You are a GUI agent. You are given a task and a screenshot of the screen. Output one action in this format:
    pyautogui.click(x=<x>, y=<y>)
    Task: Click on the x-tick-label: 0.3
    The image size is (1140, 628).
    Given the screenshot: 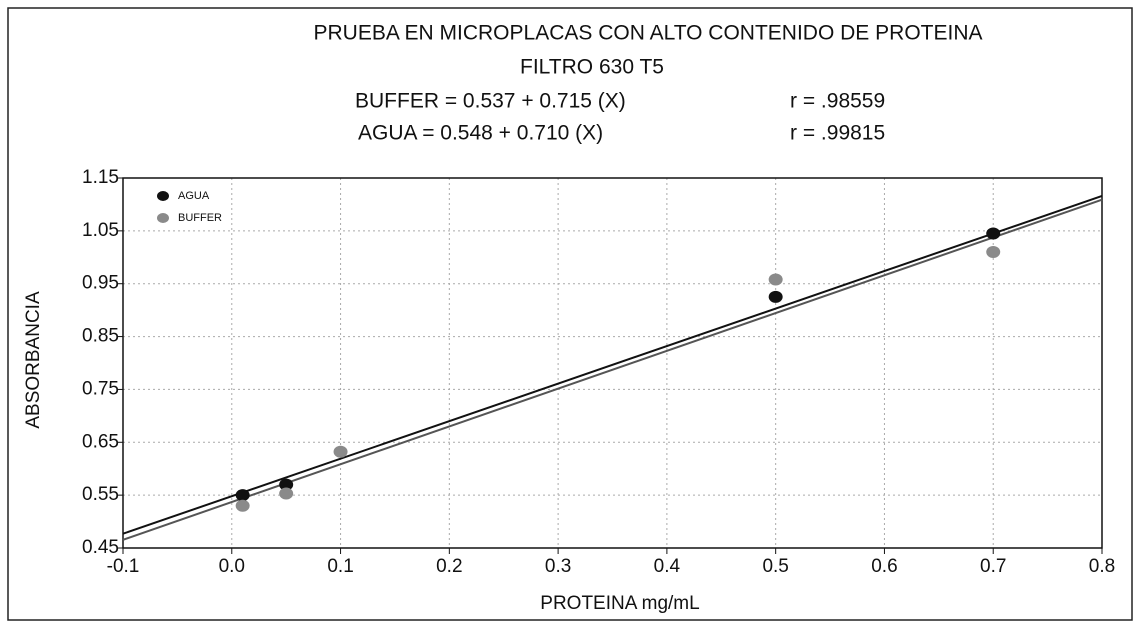 What is the action you would take?
    pyautogui.click(x=558, y=566)
    